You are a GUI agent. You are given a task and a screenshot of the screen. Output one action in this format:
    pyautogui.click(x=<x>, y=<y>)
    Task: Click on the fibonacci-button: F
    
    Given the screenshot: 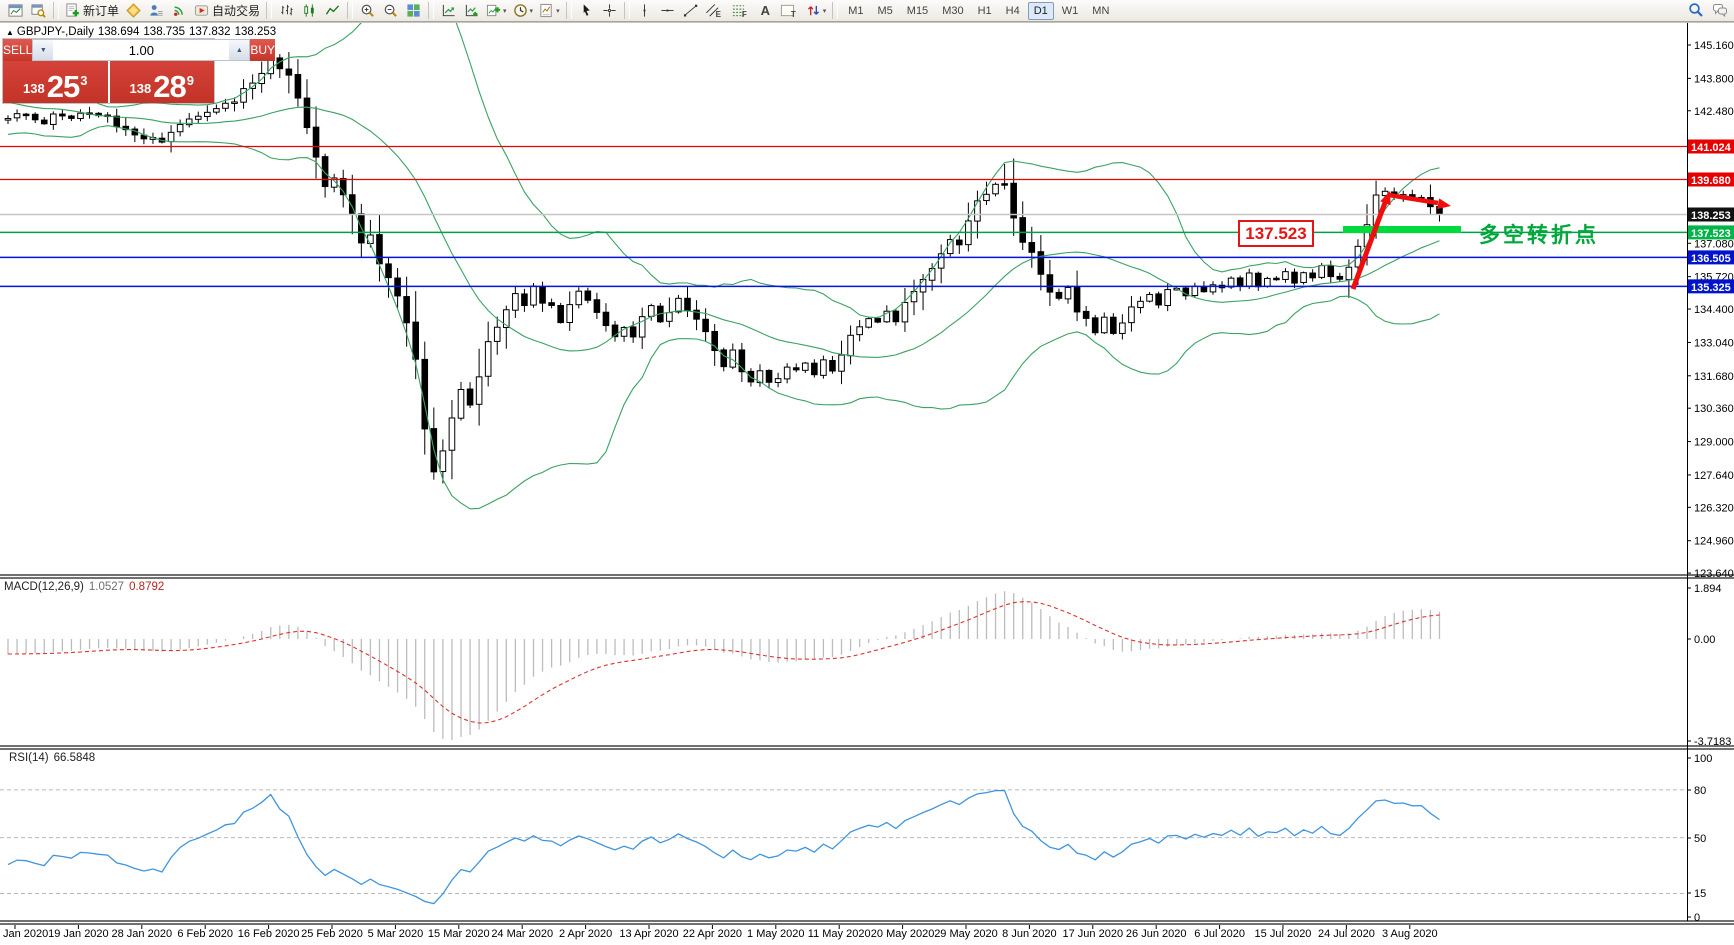 What is the action you would take?
    pyautogui.click(x=741, y=10)
    